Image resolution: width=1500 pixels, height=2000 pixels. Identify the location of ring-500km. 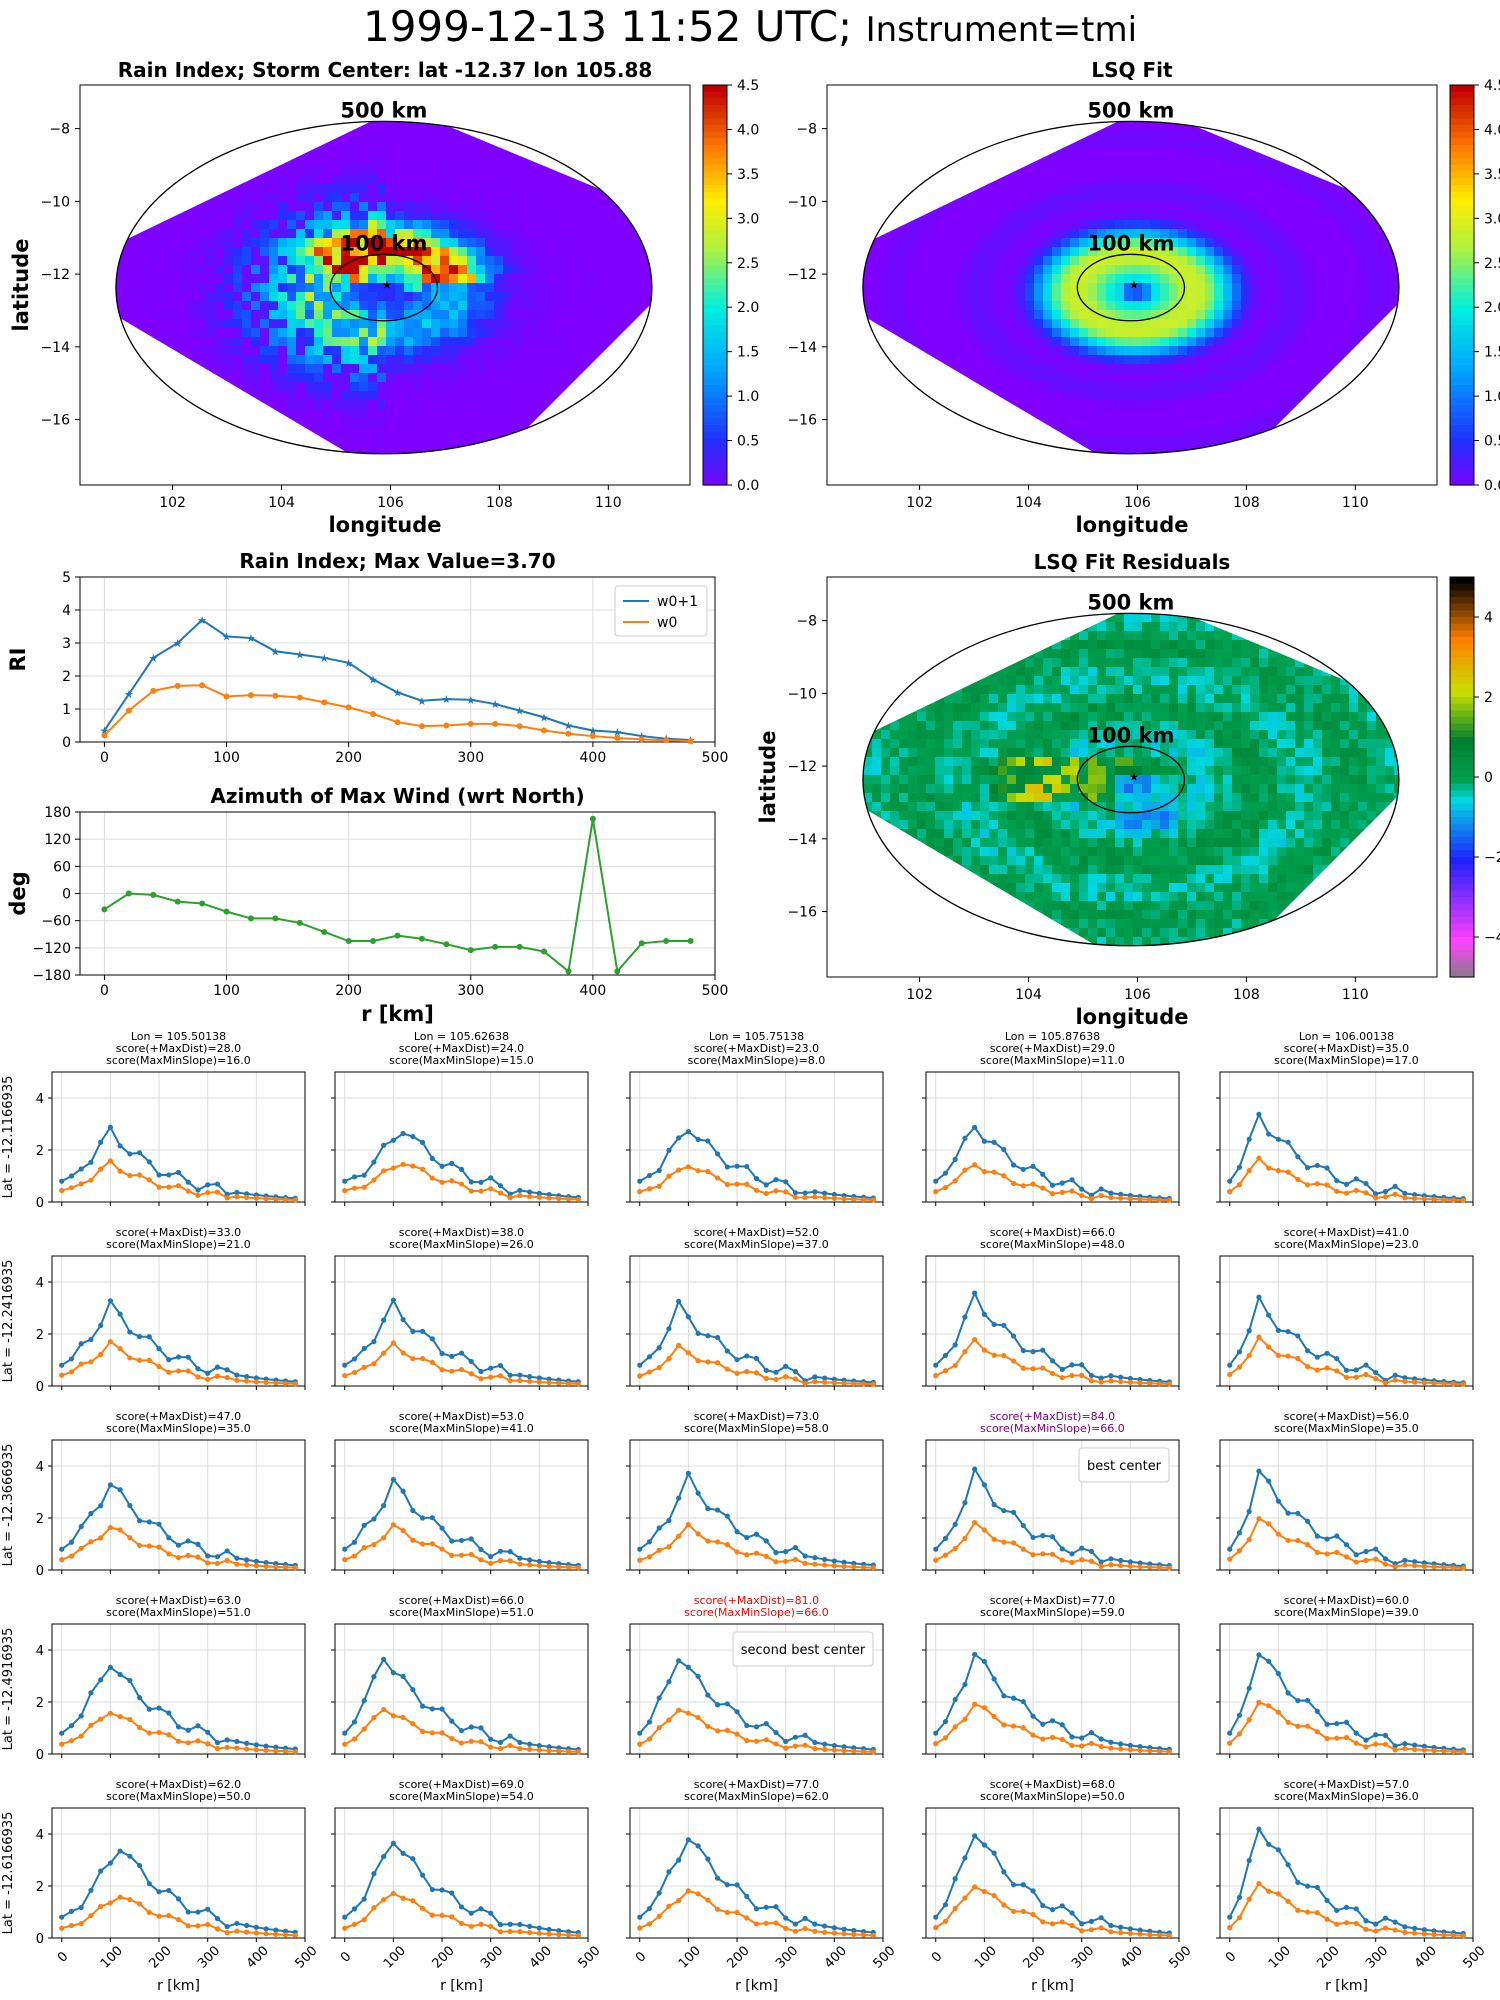
(384, 287).